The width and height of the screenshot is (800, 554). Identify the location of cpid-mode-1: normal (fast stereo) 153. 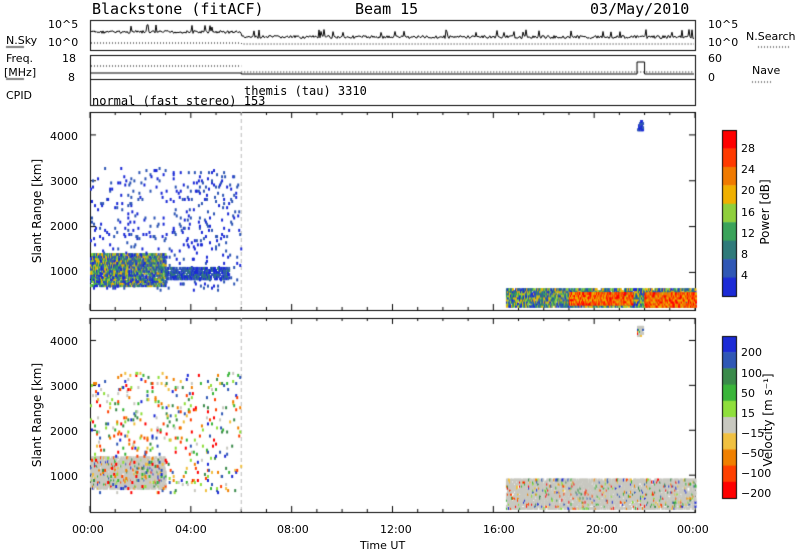
(179, 101).